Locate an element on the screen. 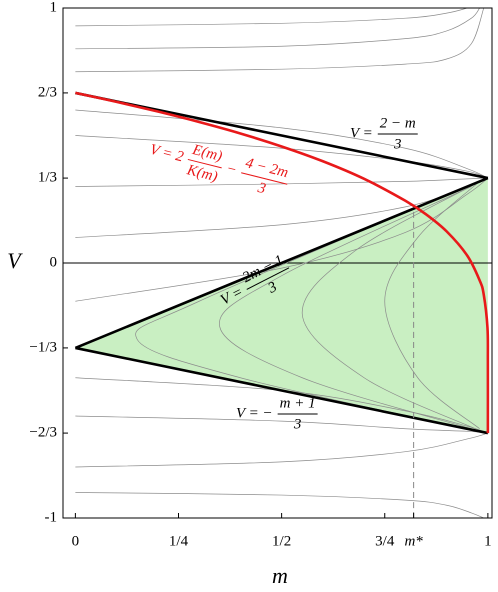  annotation-numerator: E(m) is located at coordinates (207, 153).